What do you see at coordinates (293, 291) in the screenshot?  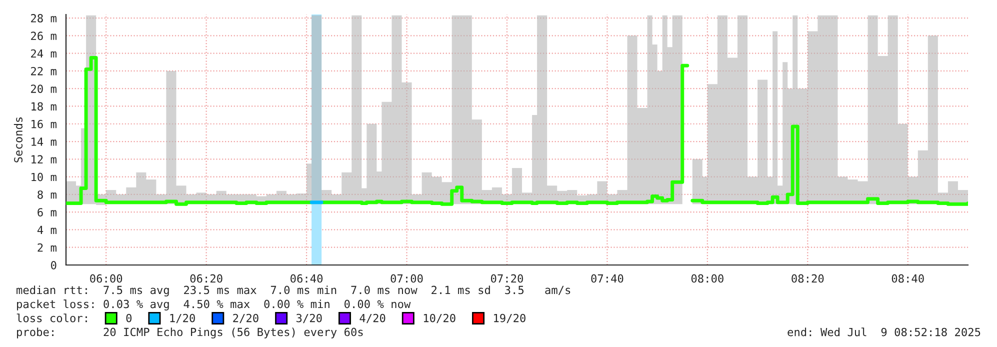 I see `text: median rtt: 7.5 ms avg 23.5 ms max 7.0 ms min 7.0 ms now 2.1 ms sd 3.5 am/s` at bounding box center [293, 291].